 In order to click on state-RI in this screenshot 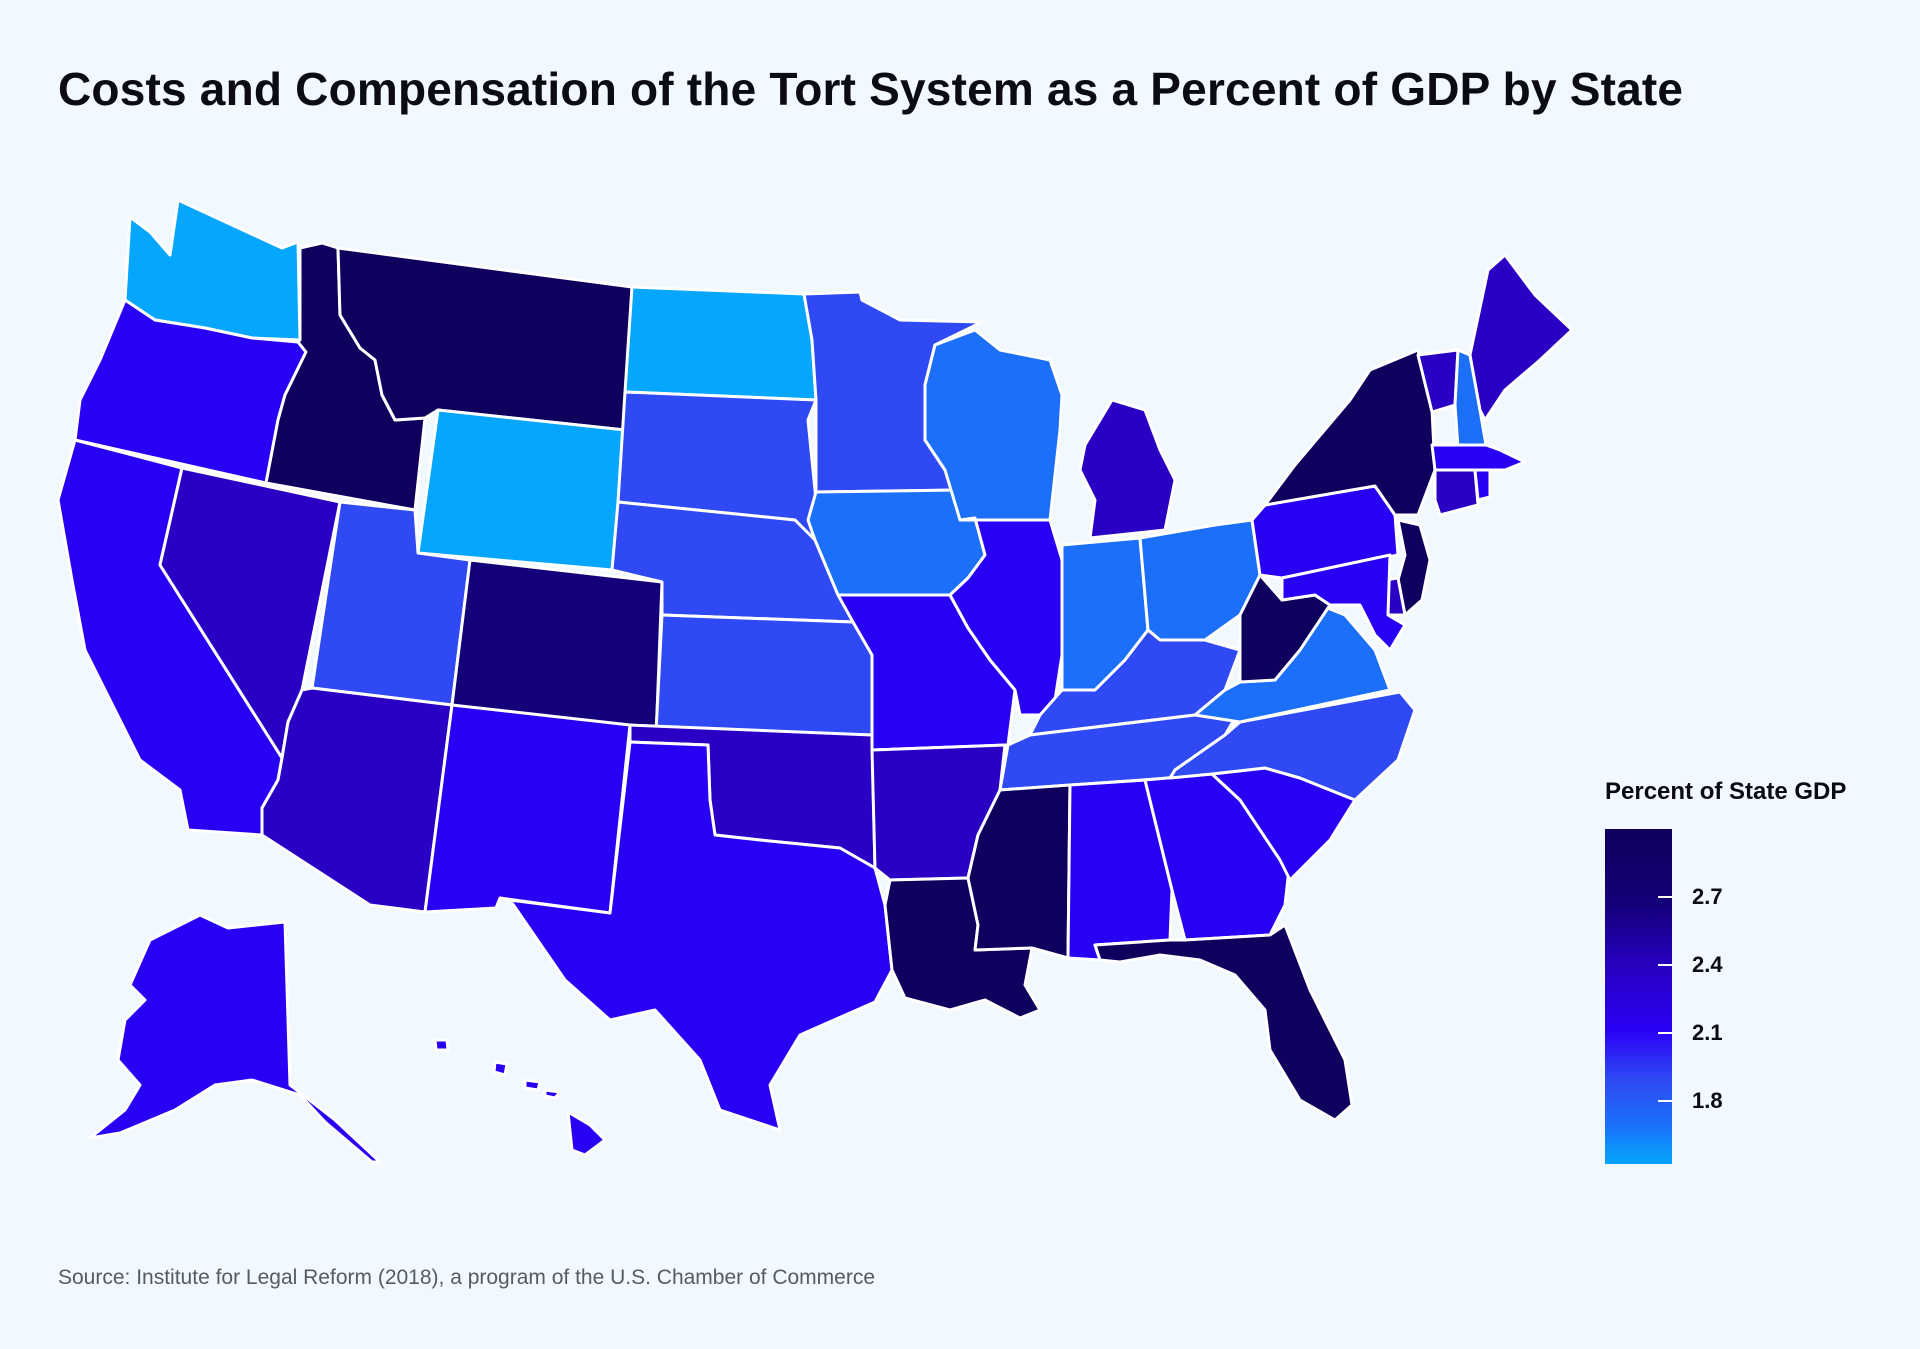, I will do `click(1482, 485)`.